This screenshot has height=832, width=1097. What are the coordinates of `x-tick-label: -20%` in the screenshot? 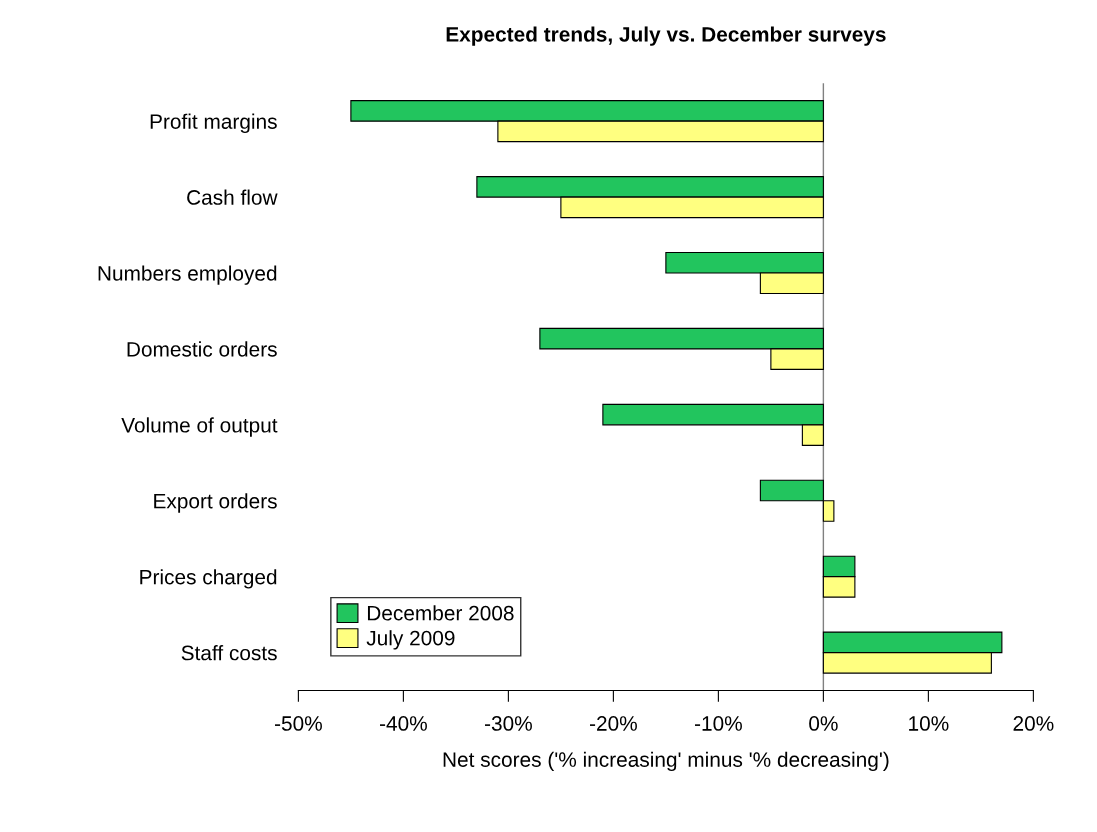 It's located at (613, 723).